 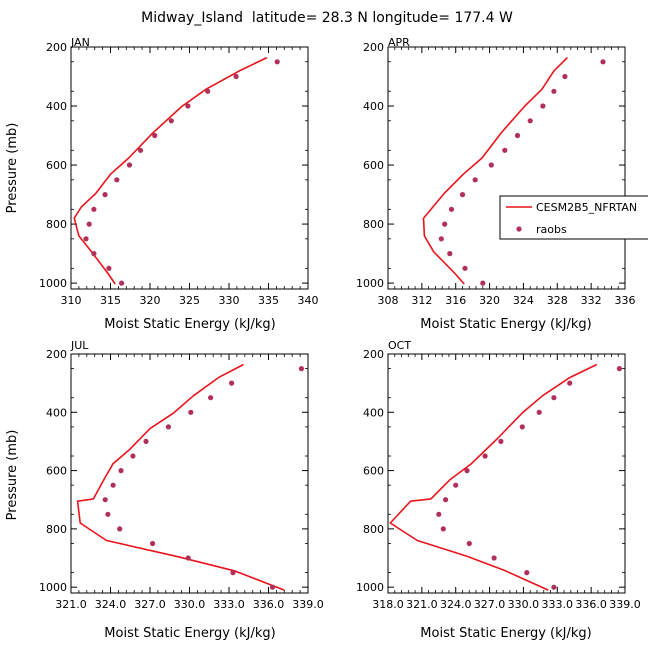 What do you see at coordinates (551, 229) in the screenshot?
I see `legend-obs-label: raobs` at bounding box center [551, 229].